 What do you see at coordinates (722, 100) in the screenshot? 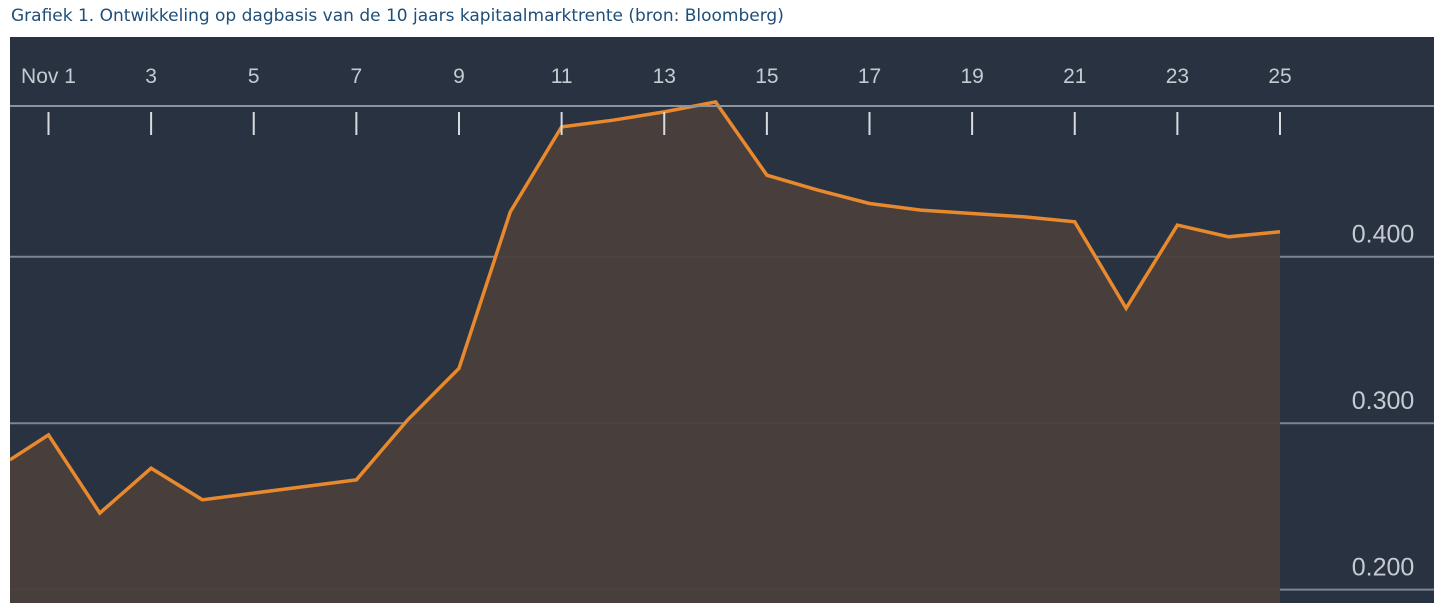
I see `x-axis: Nov 1 3 5 7 9 11 13 15 17 19 21 23 25` at bounding box center [722, 100].